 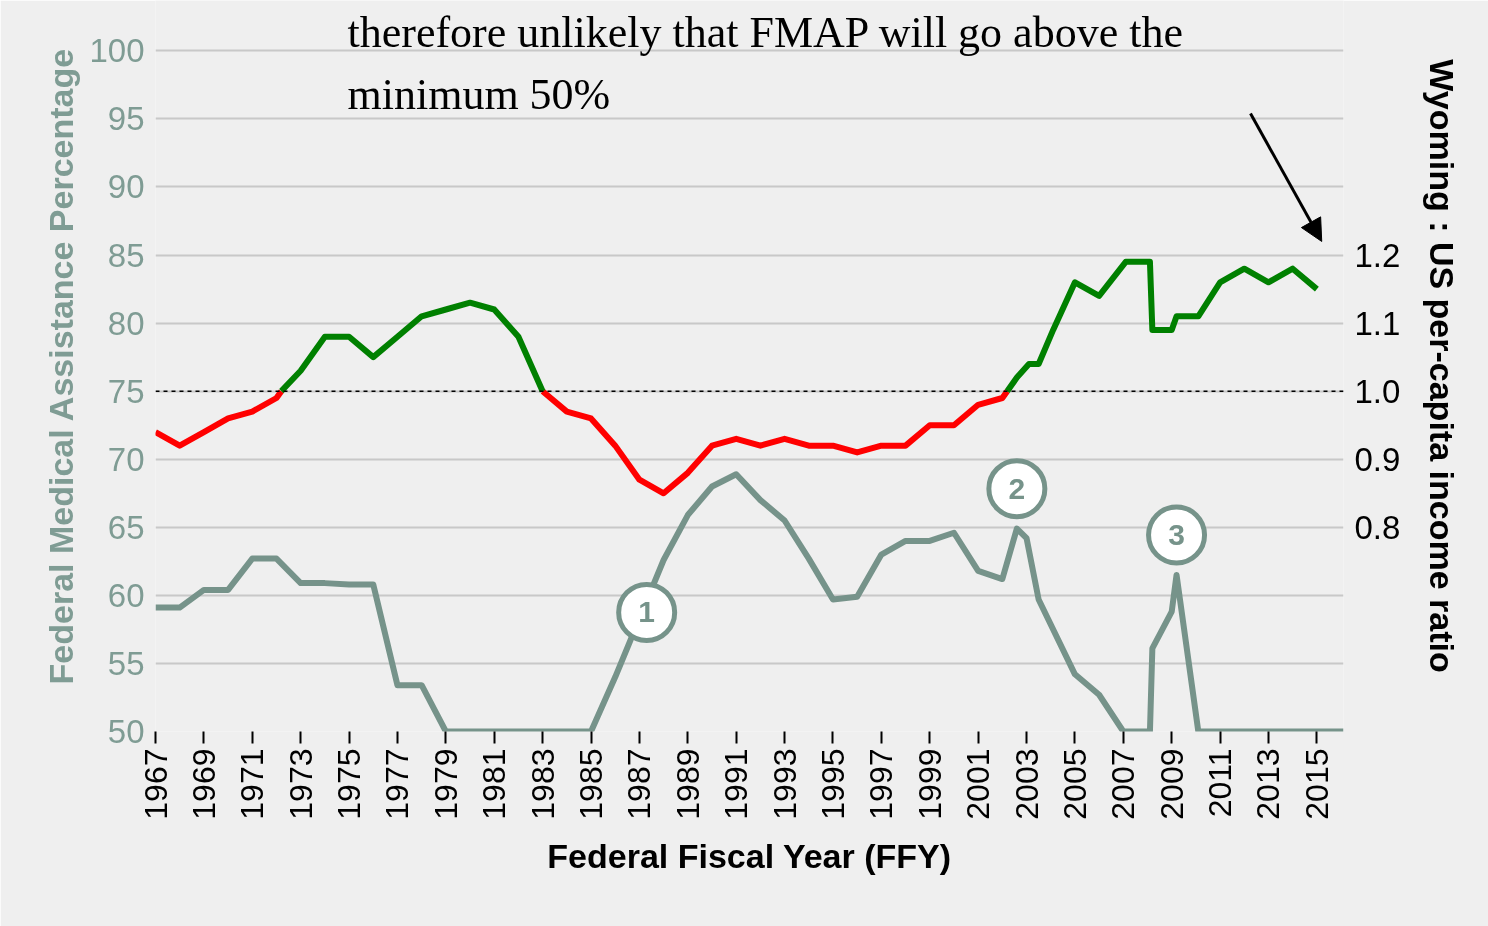 What do you see at coordinates (1377, 255) in the screenshot?
I see `y2-tick-label: 1.2` at bounding box center [1377, 255].